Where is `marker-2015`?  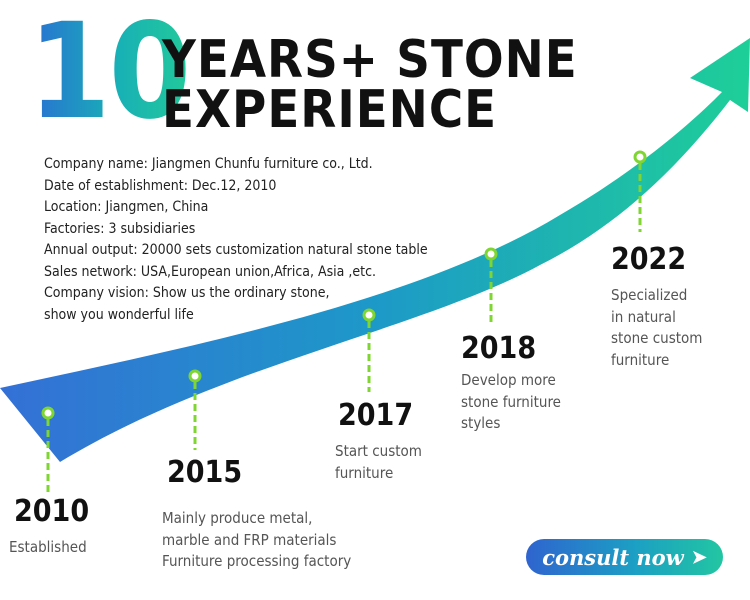 marker-2015 is located at coordinates (195, 376).